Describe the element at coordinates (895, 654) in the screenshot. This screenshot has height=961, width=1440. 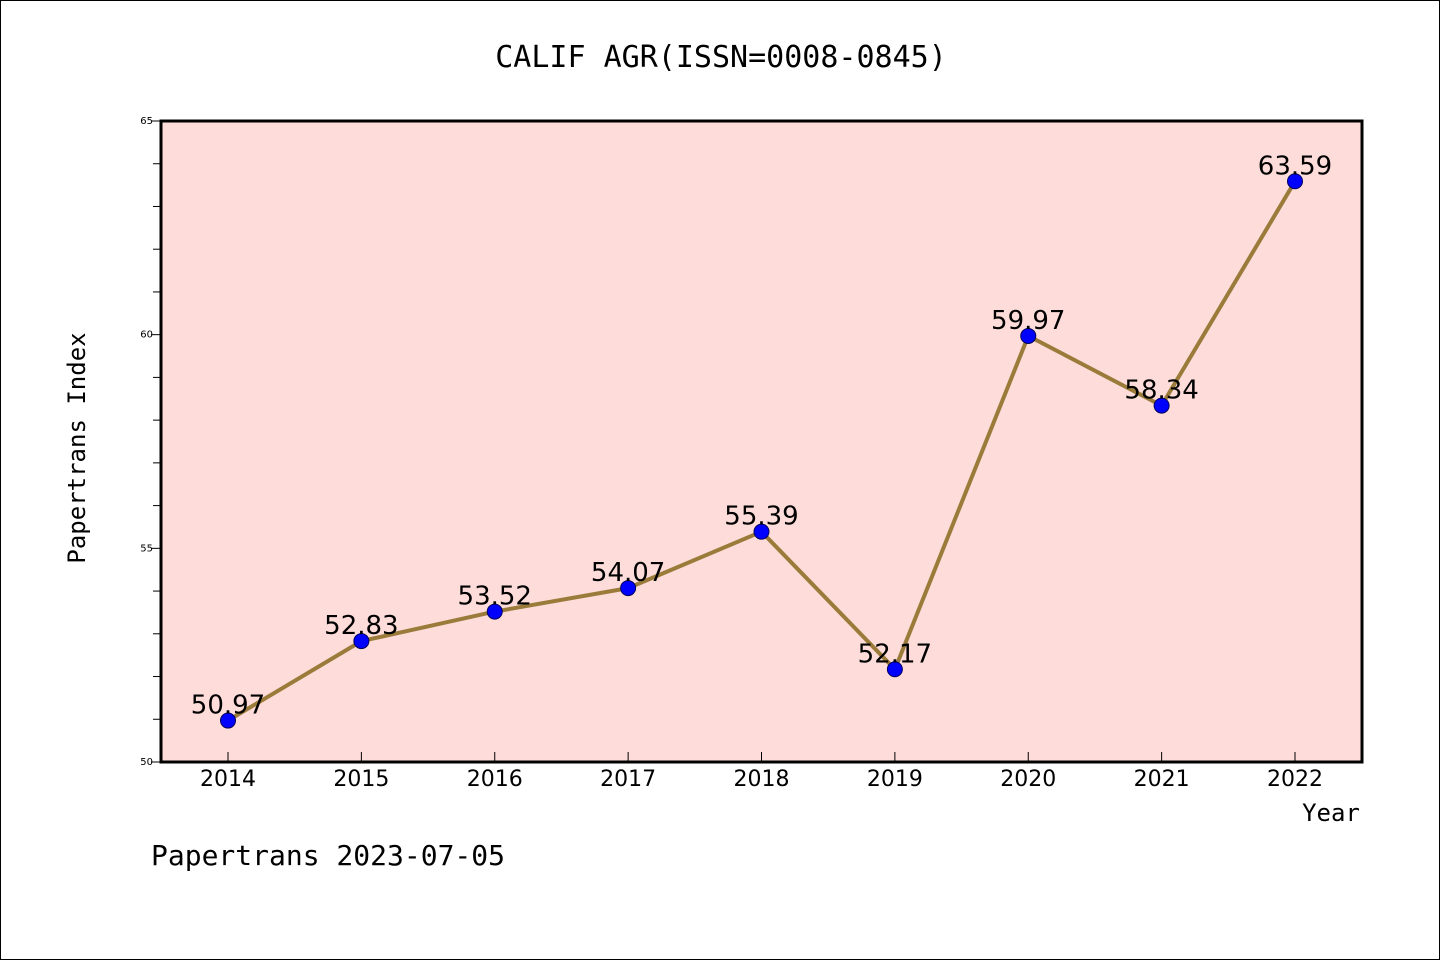
I see `data-label-2019: 52.17` at that location.